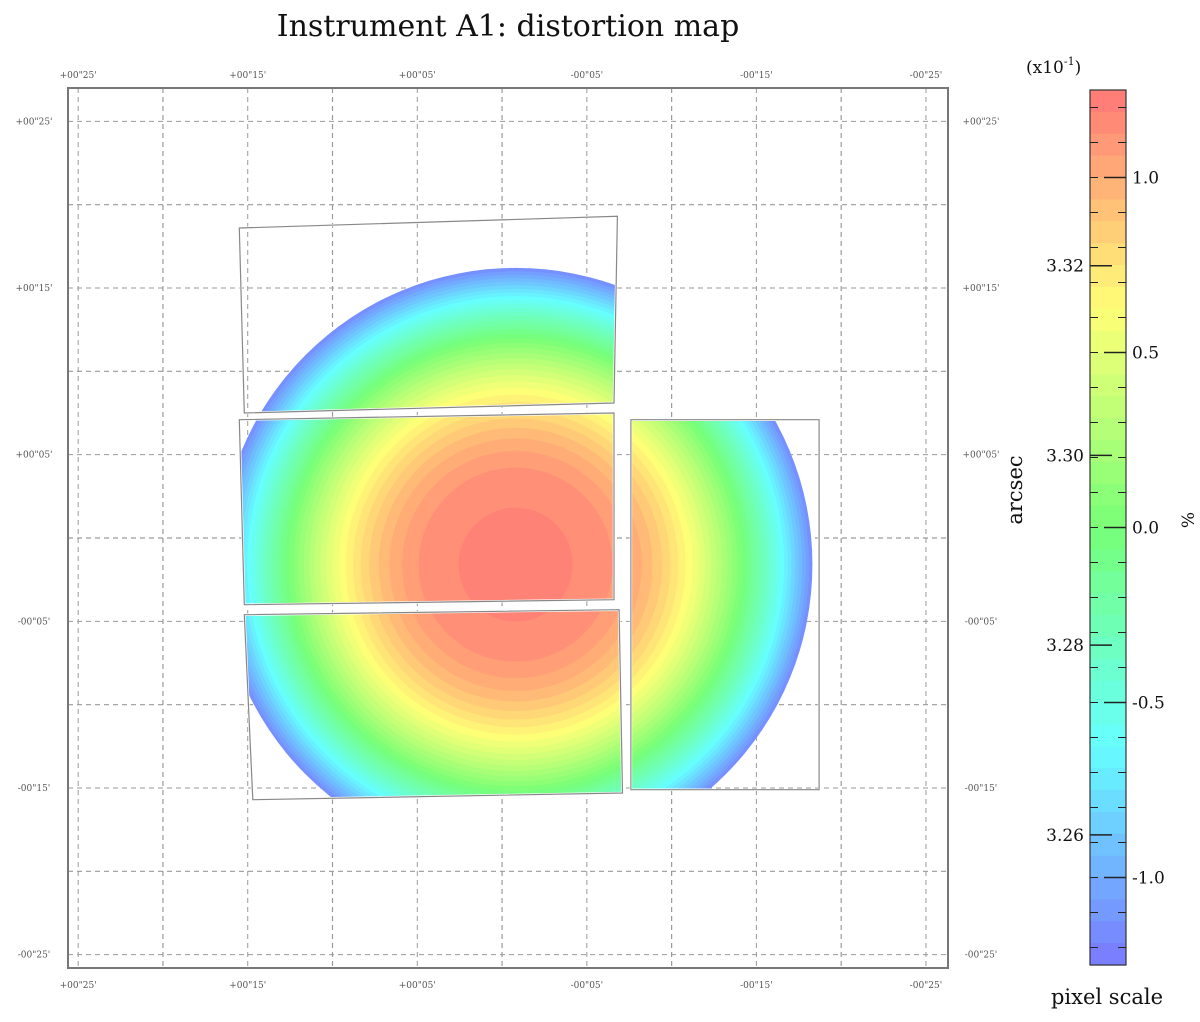 Image resolution: width=1200 pixels, height=1022 pixels. What do you see at coordinates (1065, 267) in the screenshot?
I see `colorbar-left-tick-label: 3.32` at bounding box center [1065, 267].